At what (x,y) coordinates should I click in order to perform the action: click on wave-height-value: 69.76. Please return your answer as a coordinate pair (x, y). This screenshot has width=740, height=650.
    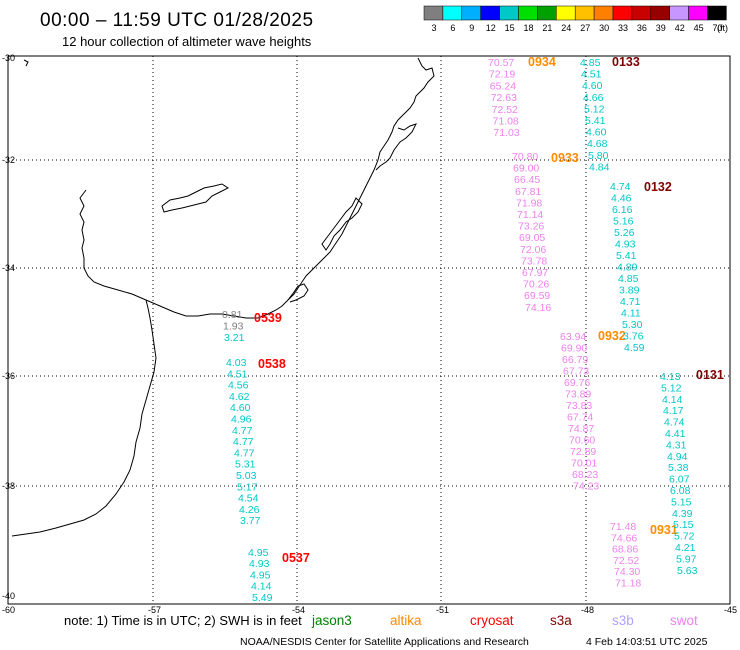
    Looking at the image, I should click on (577, 383).